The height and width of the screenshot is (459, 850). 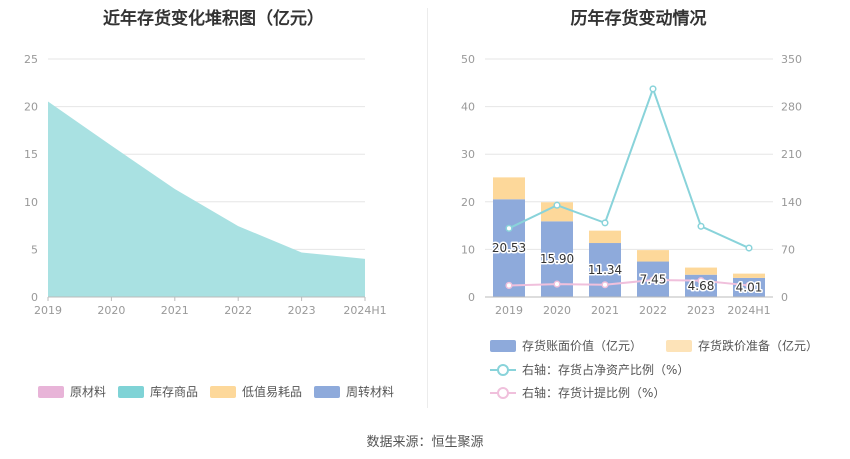 I want to click on panel-divider, so click(x=427, y=208).